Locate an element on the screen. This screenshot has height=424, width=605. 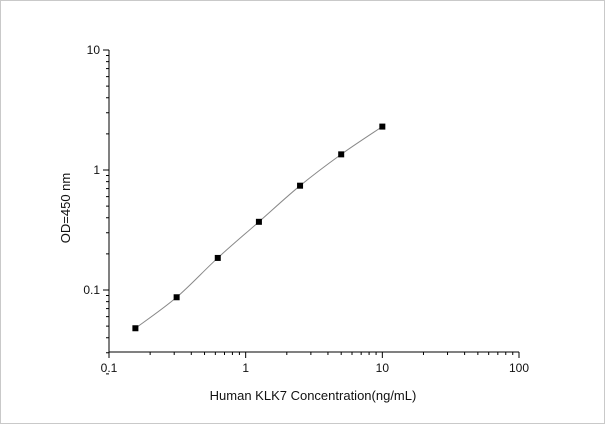
x-tick-label: 1 is located at coordinates (245, 368).